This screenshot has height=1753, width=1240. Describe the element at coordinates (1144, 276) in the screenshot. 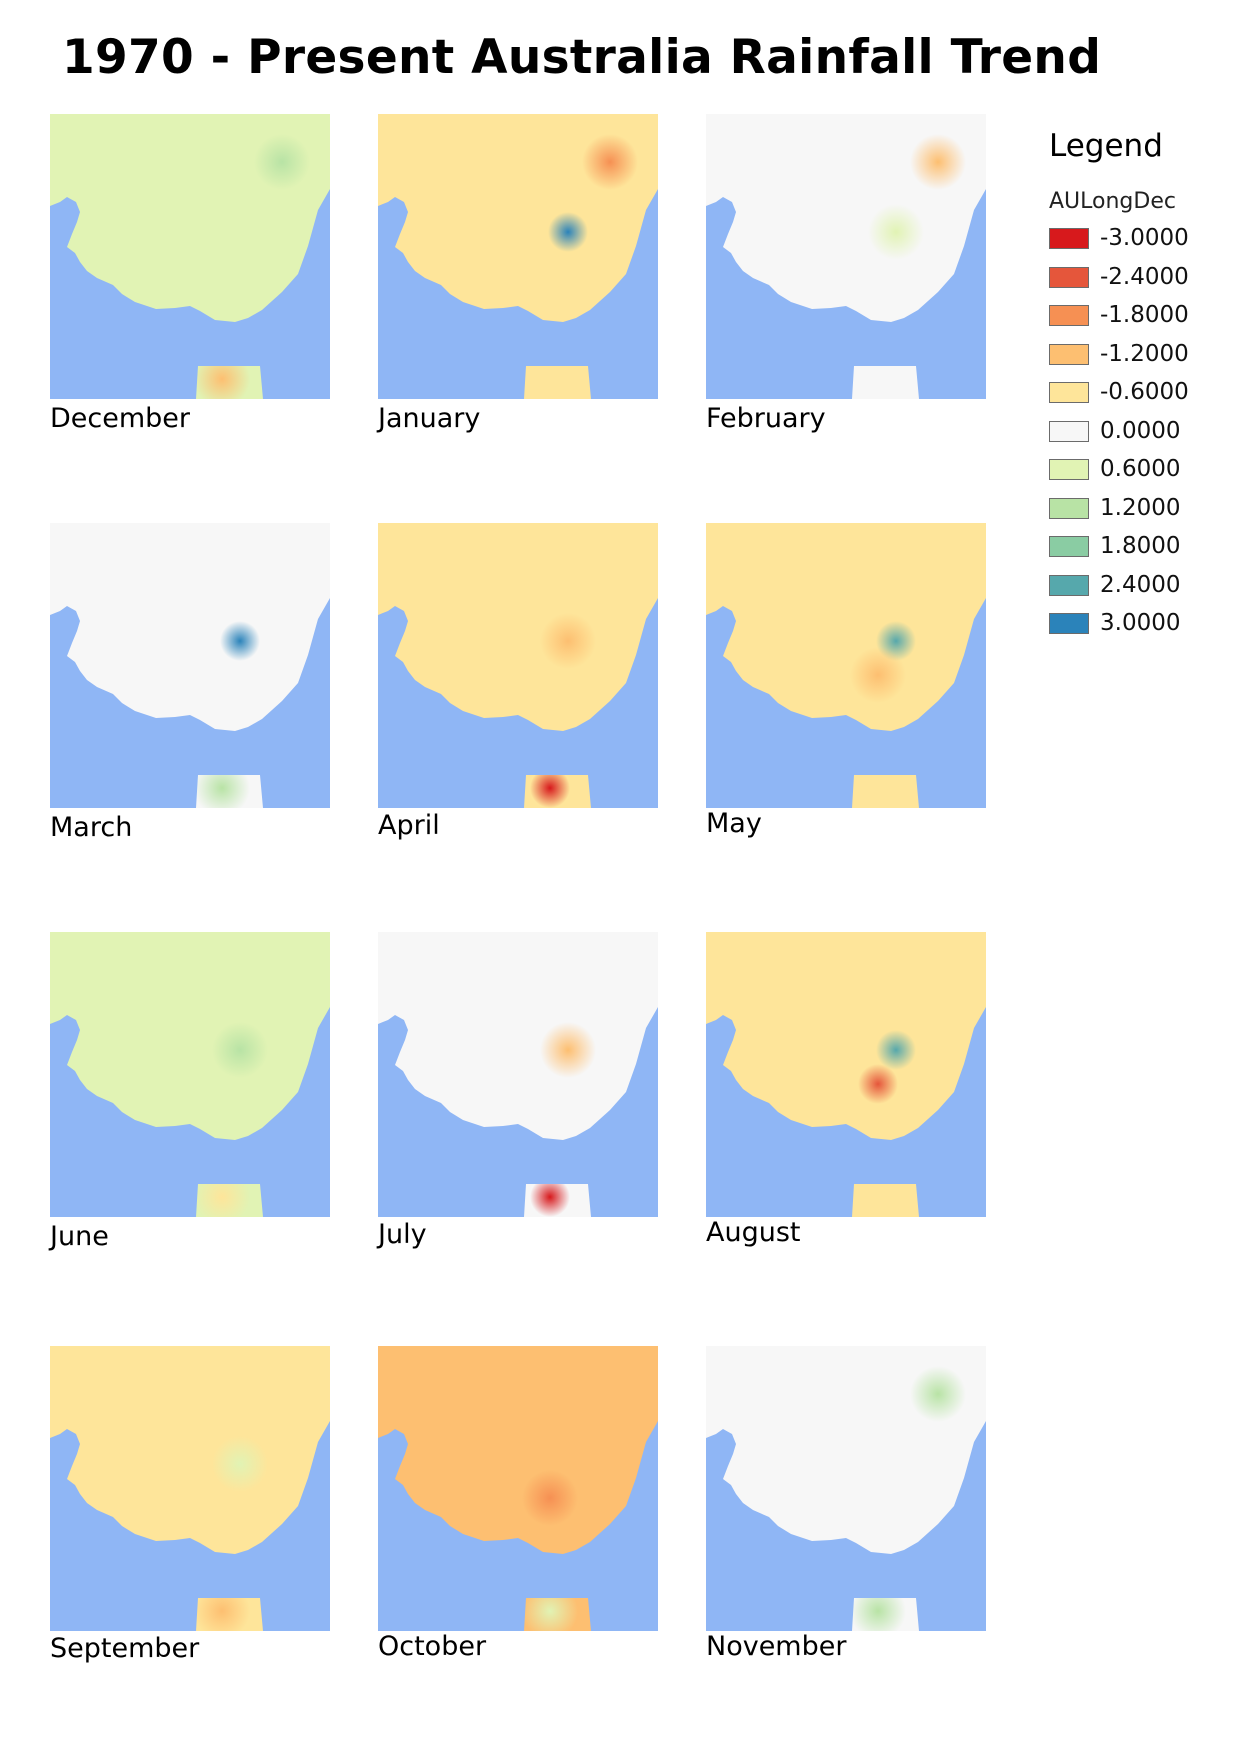

I see `legend-label: -2.4000` at that location.